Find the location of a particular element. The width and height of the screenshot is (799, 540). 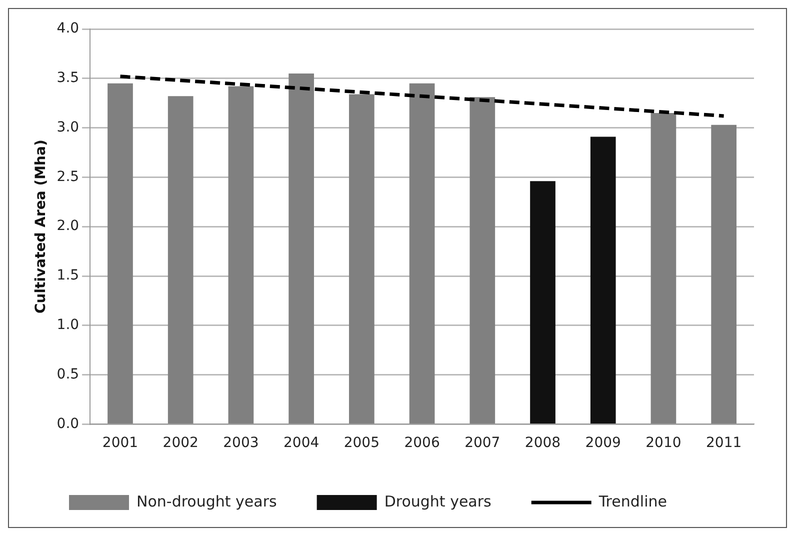

y-tick-label: 0.0 is located at coordinates (68, 424).